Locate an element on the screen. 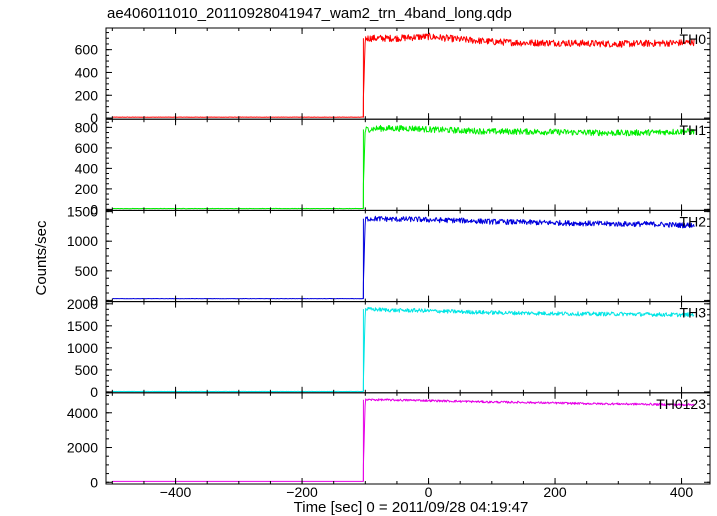  y-tick-label-th0: 0 is located at coordinates (94, 118).